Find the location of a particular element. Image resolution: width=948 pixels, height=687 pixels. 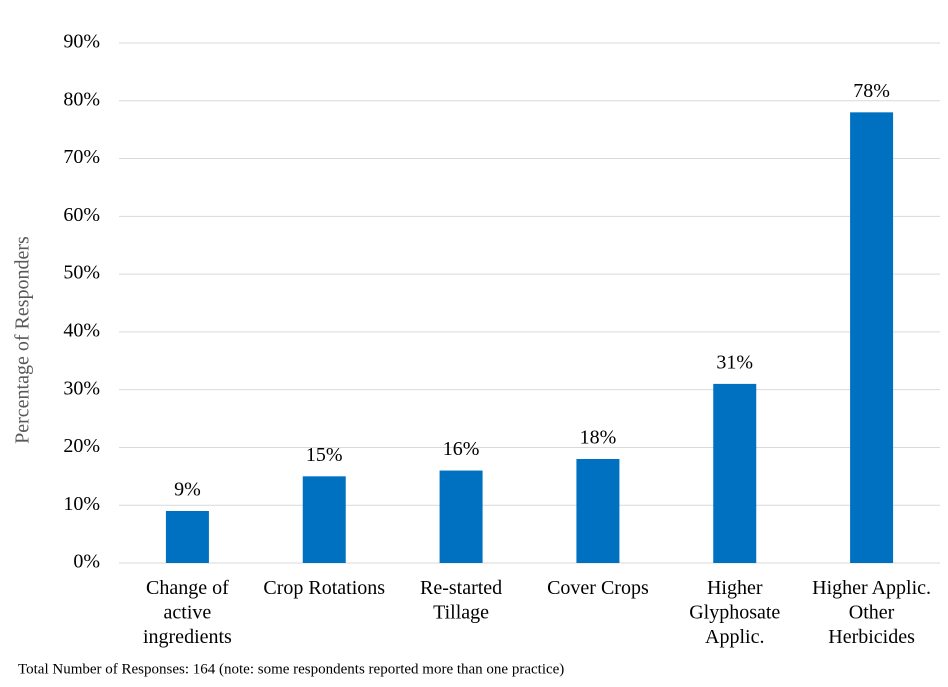

y-tick-label: 0% is located at coordinates (86, 562).